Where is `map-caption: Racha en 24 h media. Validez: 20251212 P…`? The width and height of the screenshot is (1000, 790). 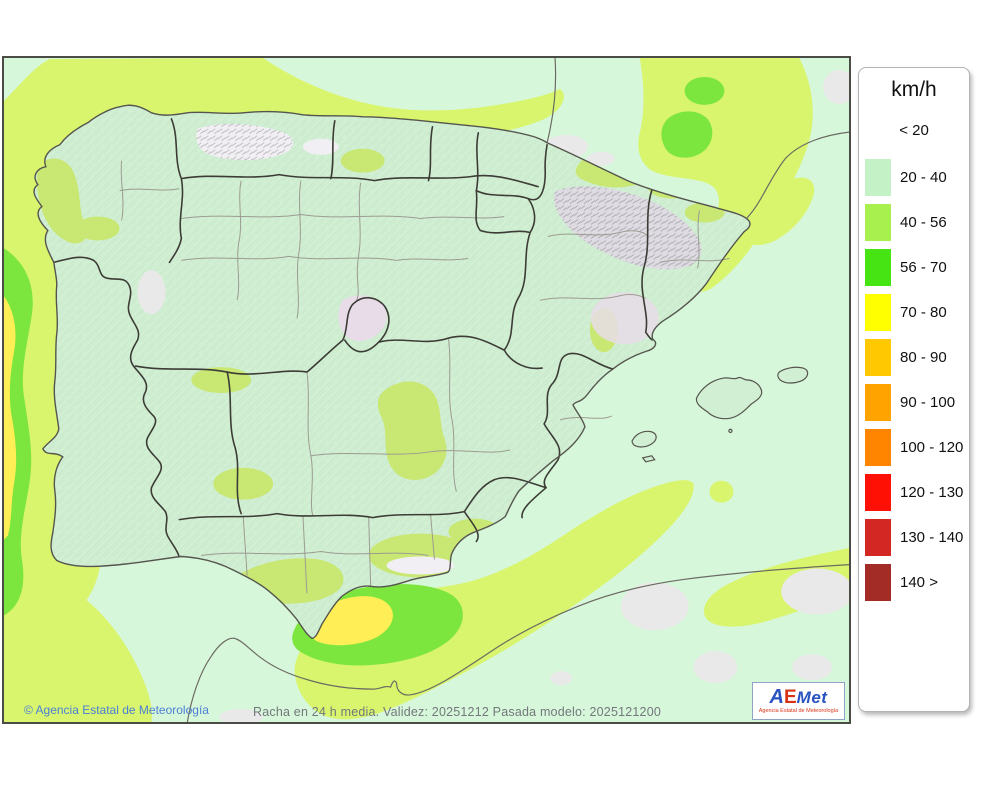
map-caption: Racha en 24 h media. Validez: 20251212 P… is located at coordinates (457, 712).